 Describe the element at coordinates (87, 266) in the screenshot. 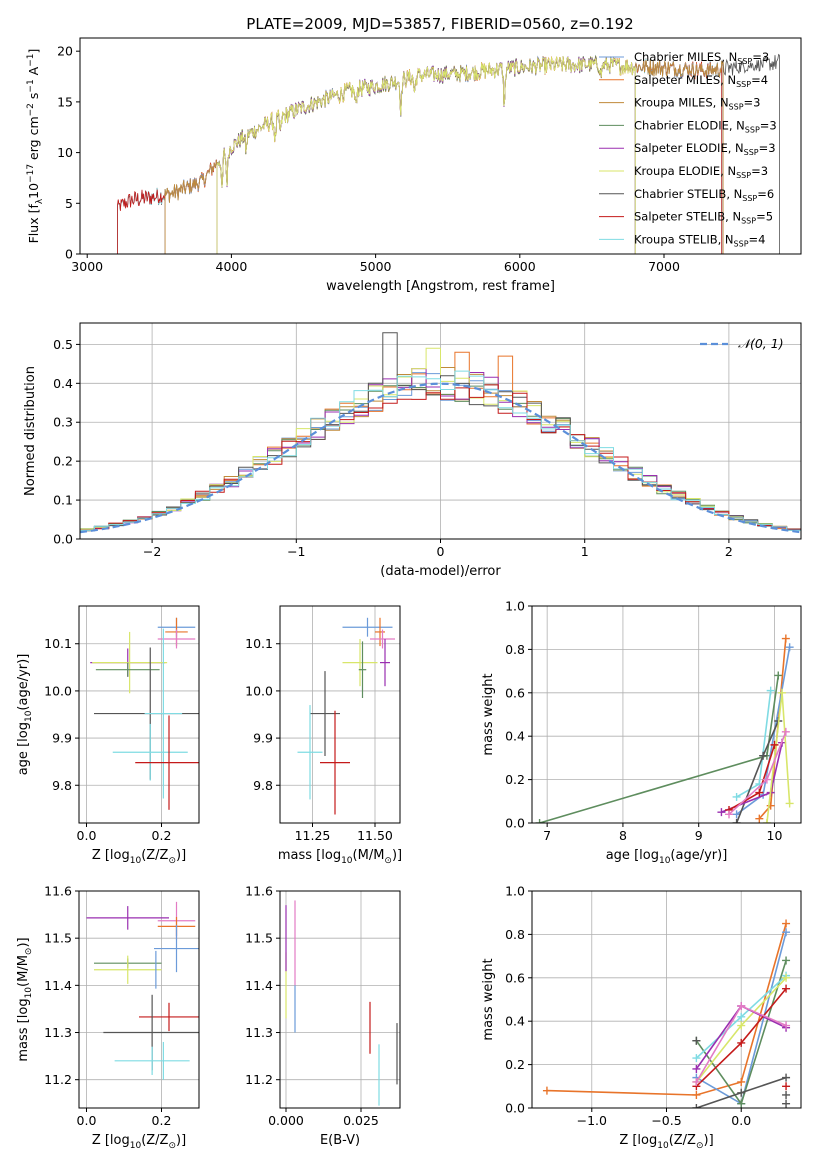

I see `x-tick-label: 3000` at that location.